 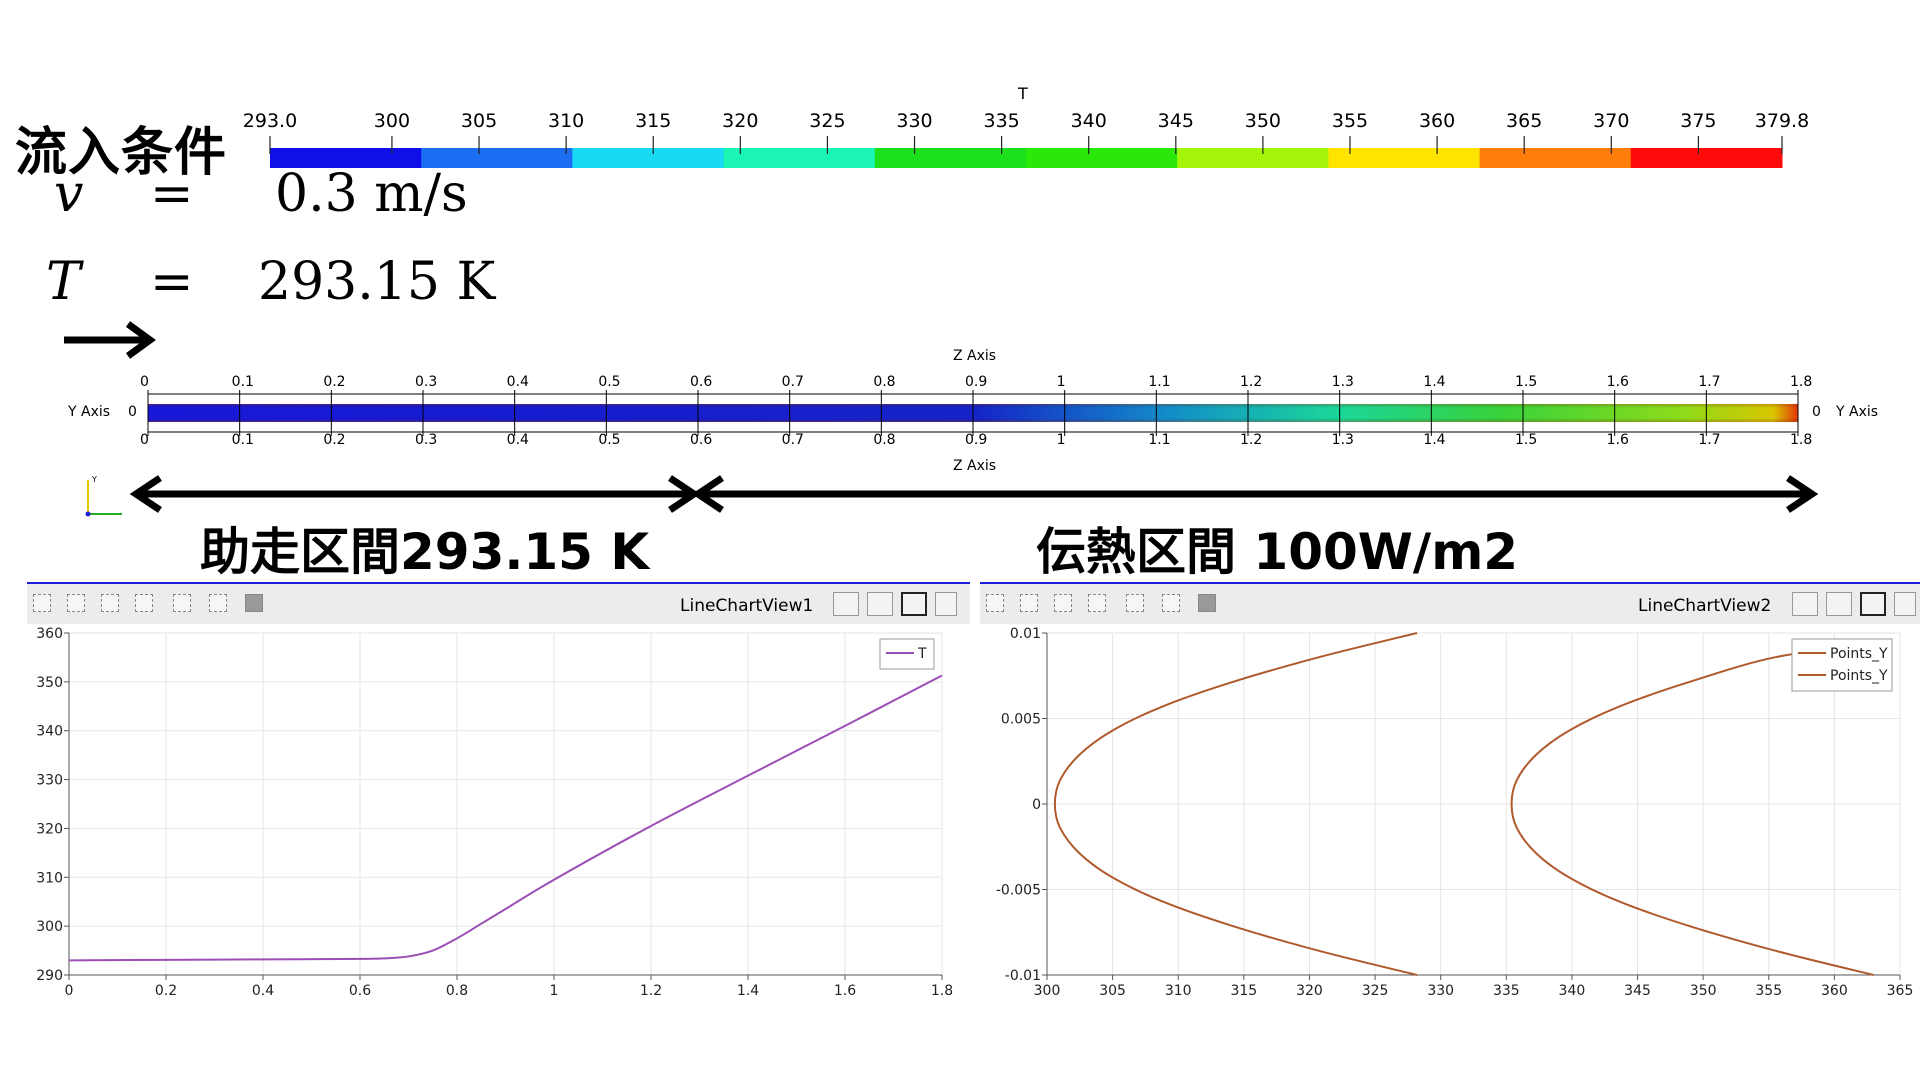 I want to click on domain-tick-label-bottom: 0.7, so click(x=792, y=440).